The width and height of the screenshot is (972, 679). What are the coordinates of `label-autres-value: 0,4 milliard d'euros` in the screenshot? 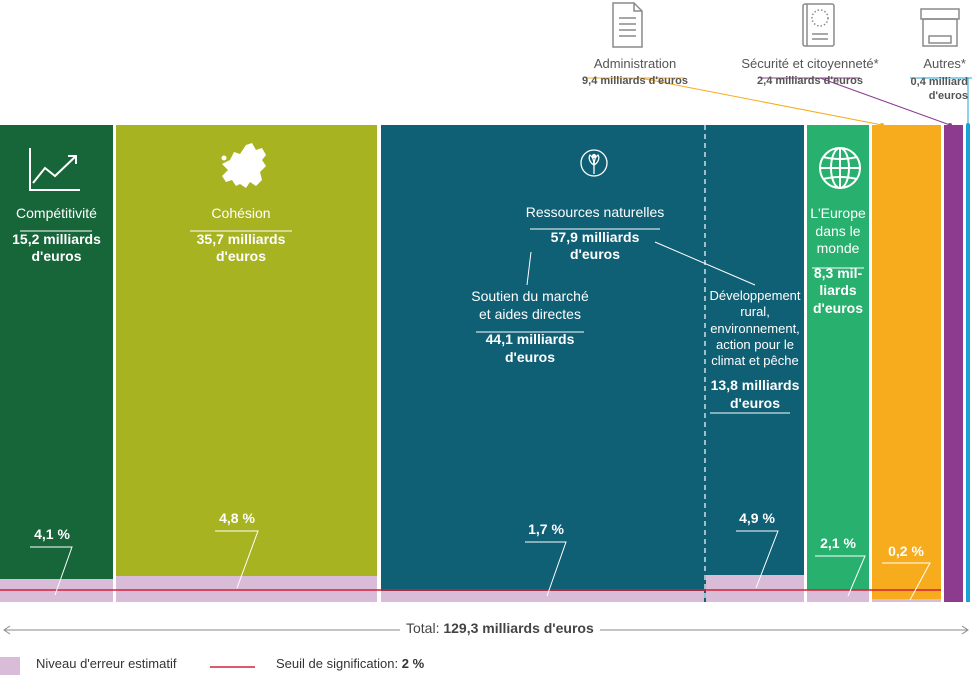 It's located at (939, 89).